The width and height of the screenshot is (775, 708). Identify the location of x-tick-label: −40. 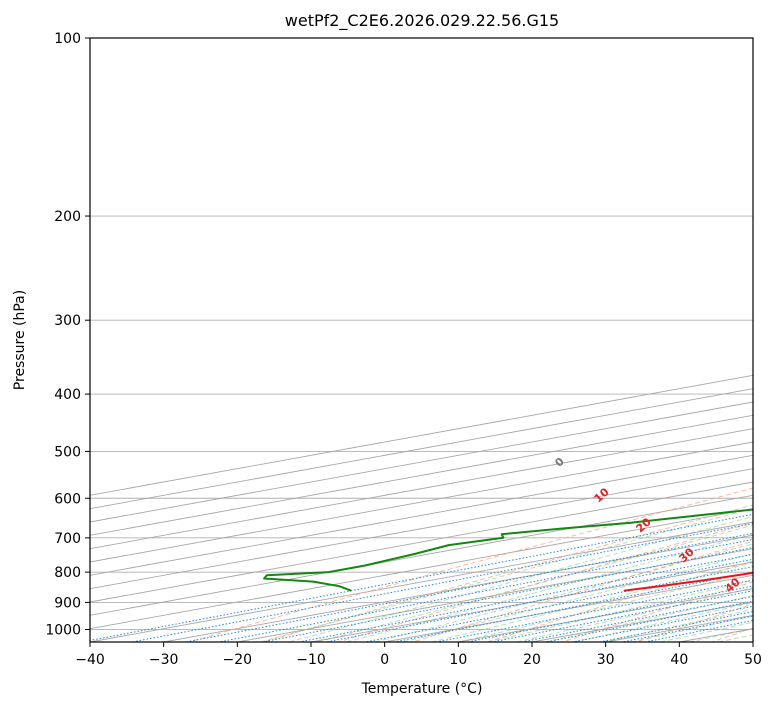
(90, 660).